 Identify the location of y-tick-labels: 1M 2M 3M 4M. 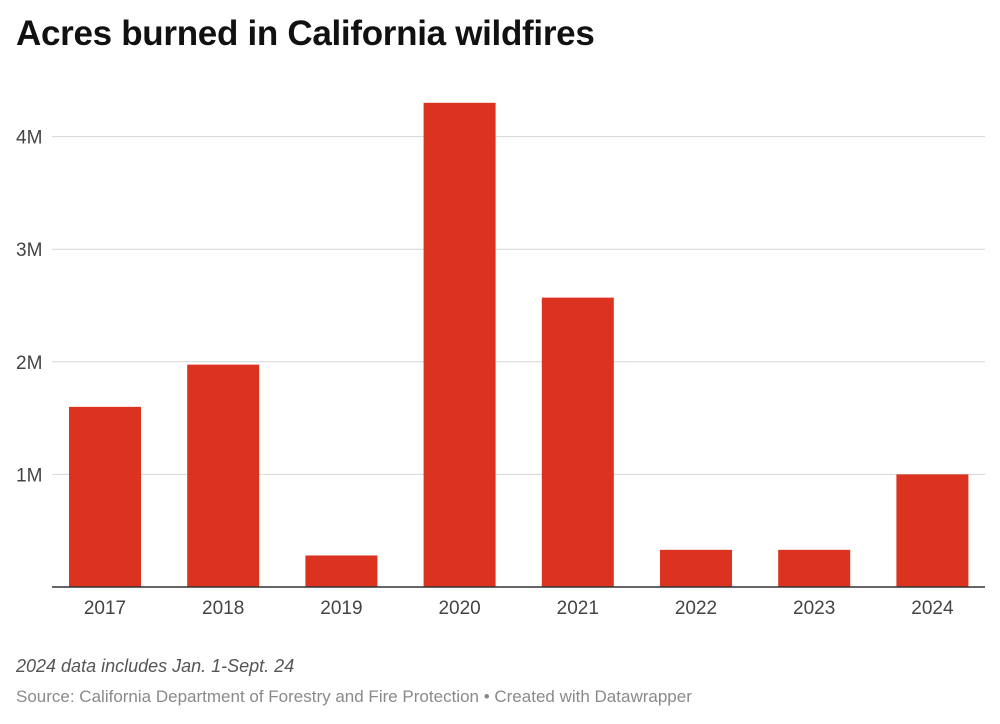
(29, 307).